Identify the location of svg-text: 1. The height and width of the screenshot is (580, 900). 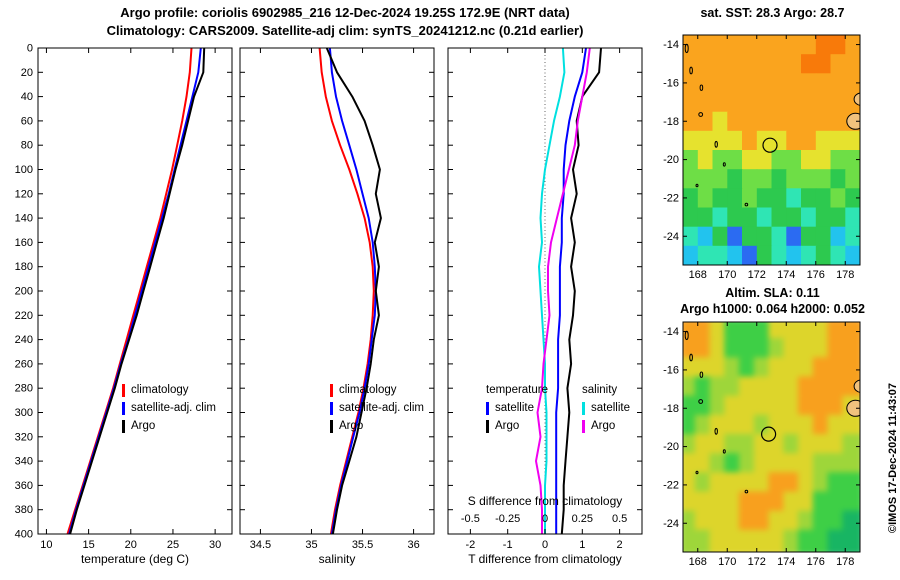
(582, 545).